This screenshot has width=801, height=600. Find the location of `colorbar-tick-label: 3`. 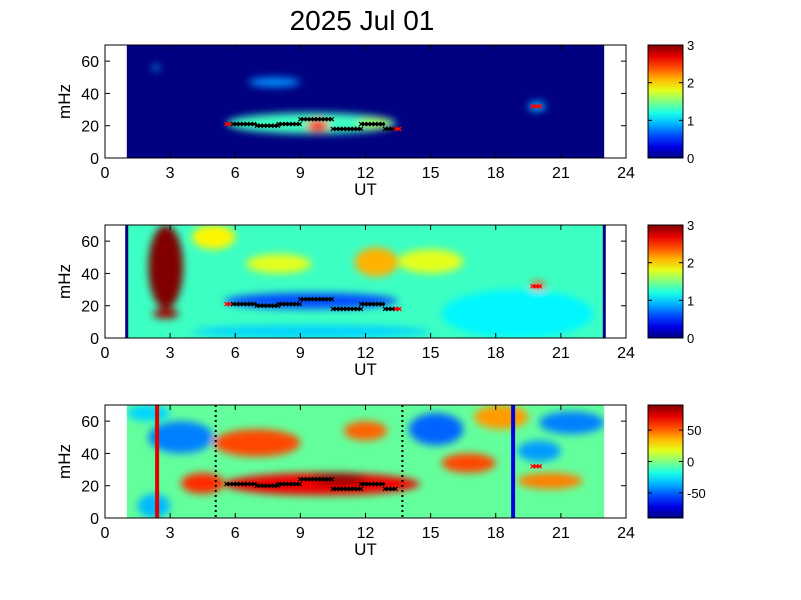

colorbar-tick-label: 3 is located at coordinates (690, 45).